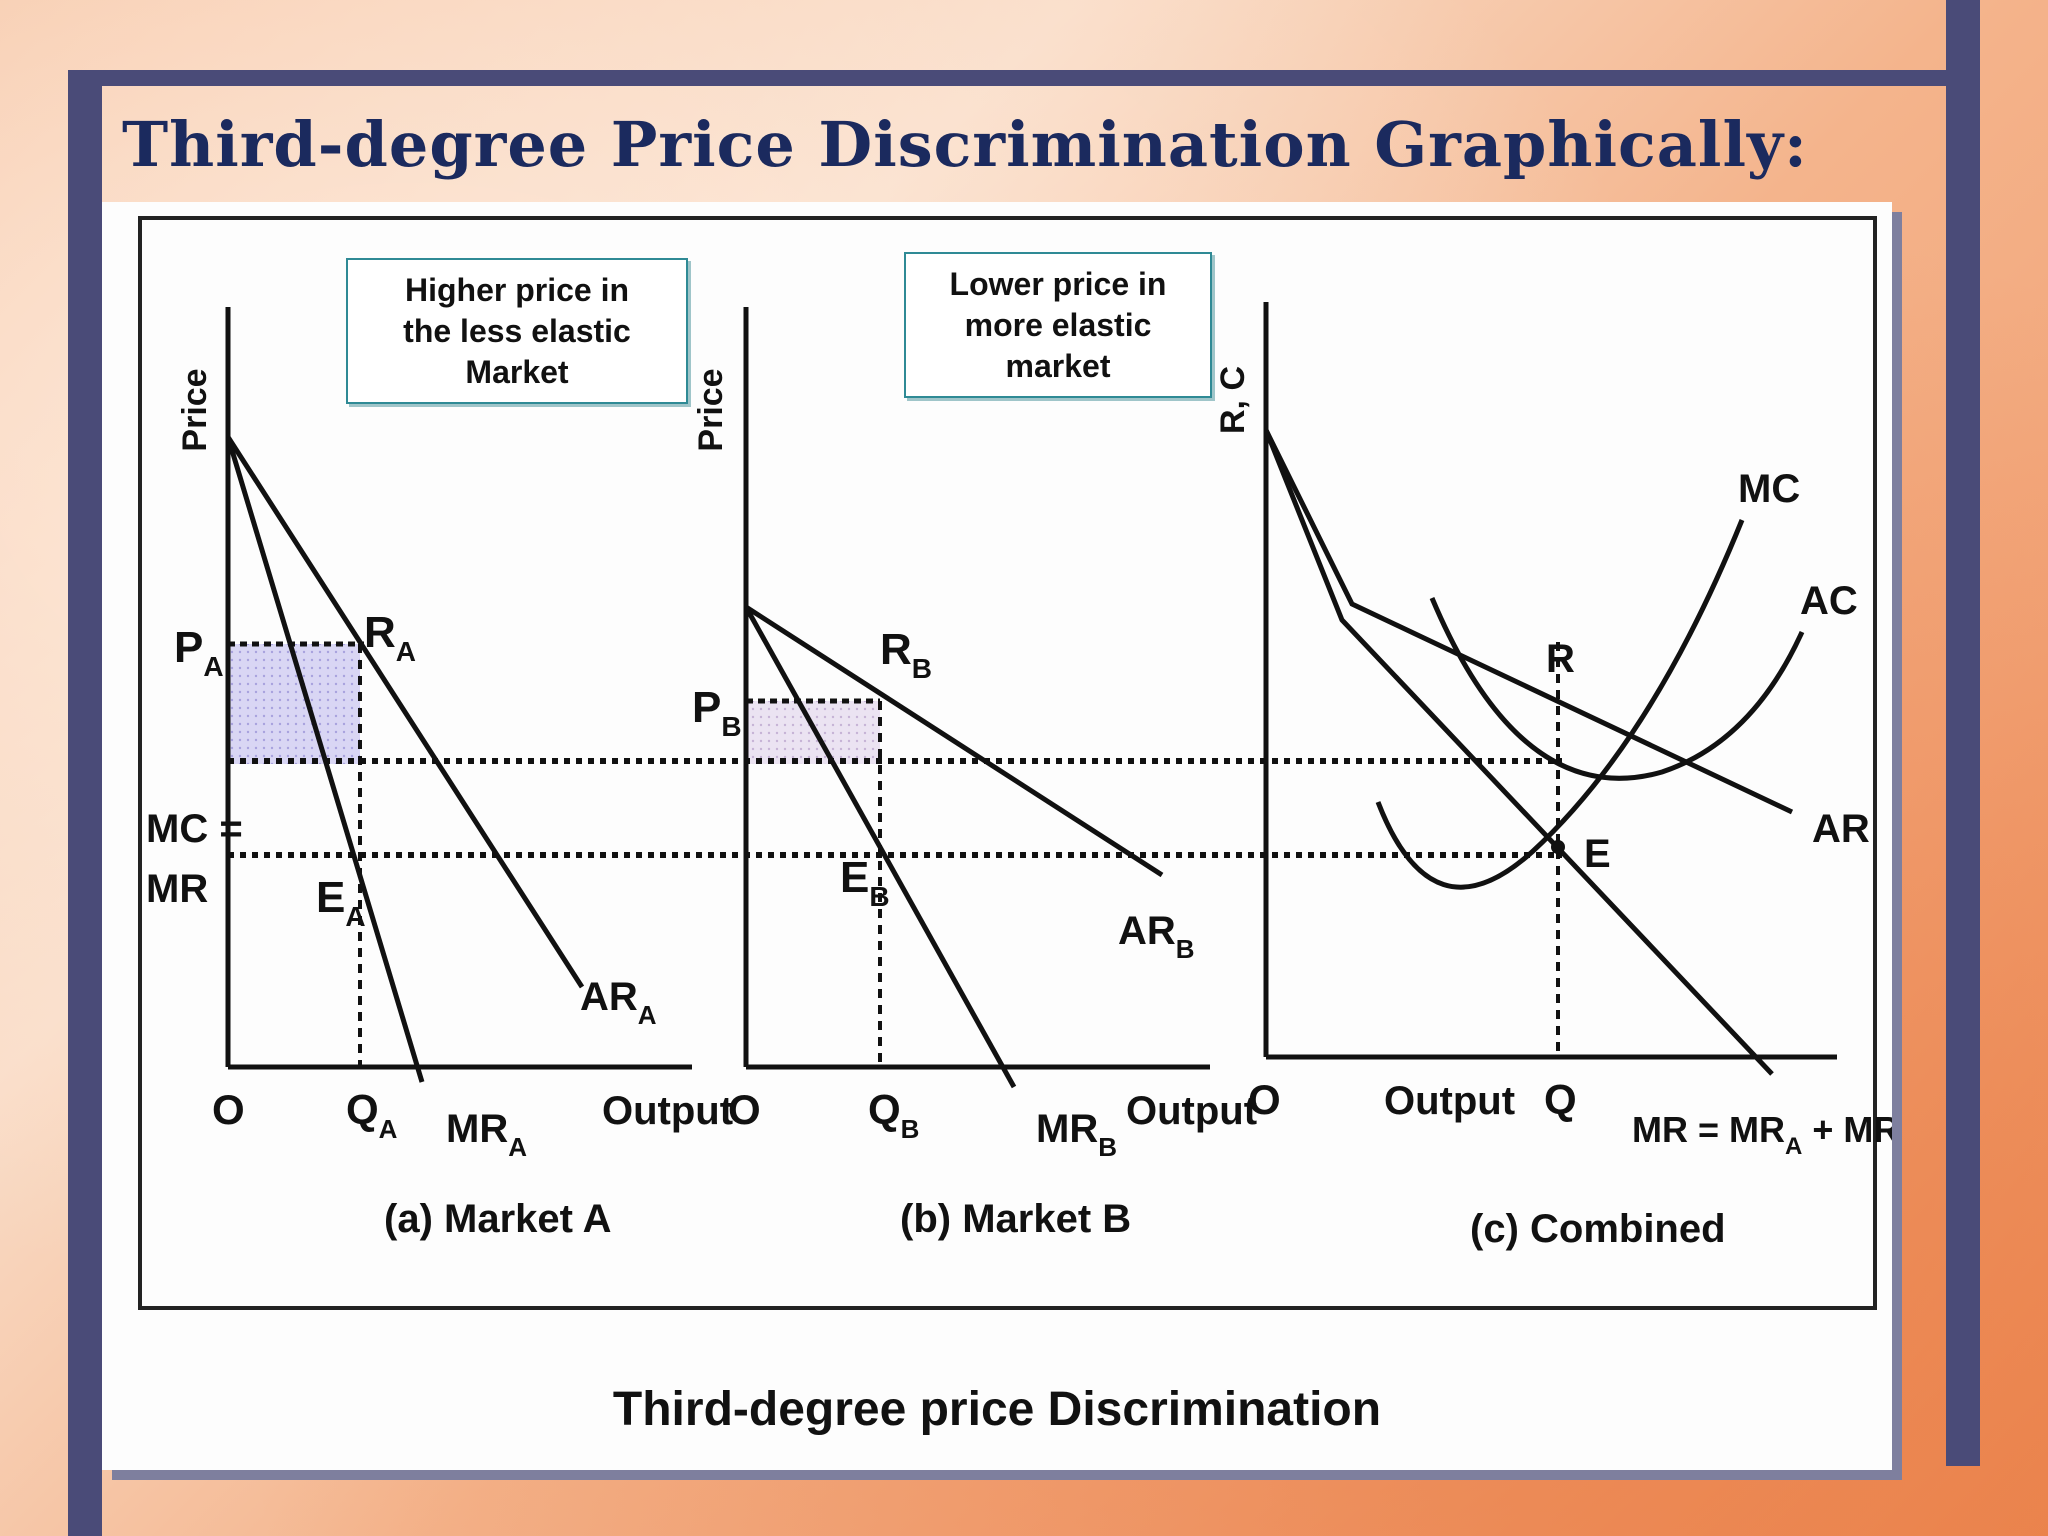  What do you see at coordinates (1597, 854) in the screenshot?
I see `point-e-label-c: E` at bounding box center [1597, 854].